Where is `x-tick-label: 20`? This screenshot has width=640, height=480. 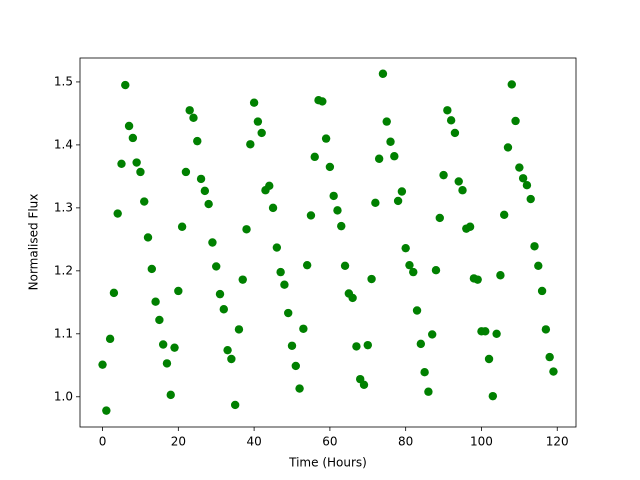
x-tick-label: 20 is located at coordinates (178, 442).